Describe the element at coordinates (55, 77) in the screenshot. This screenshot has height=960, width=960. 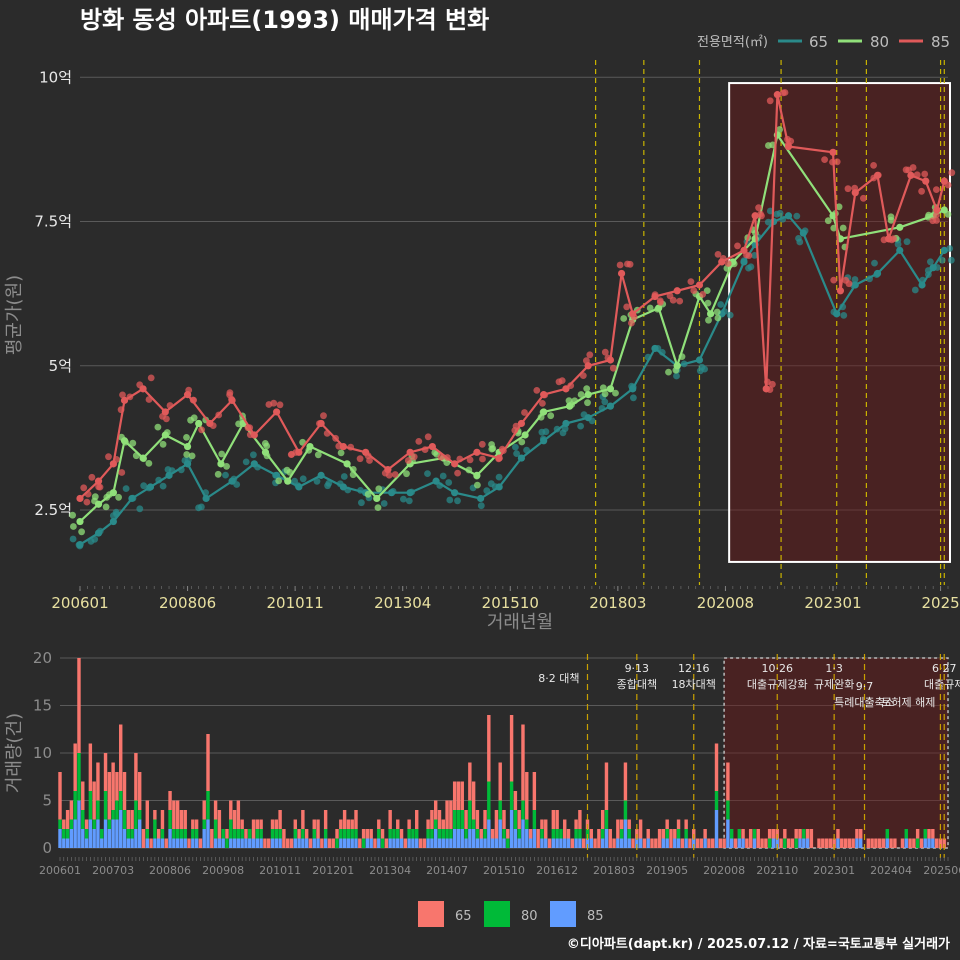
I see `price-y-tick: 10억` at that location.